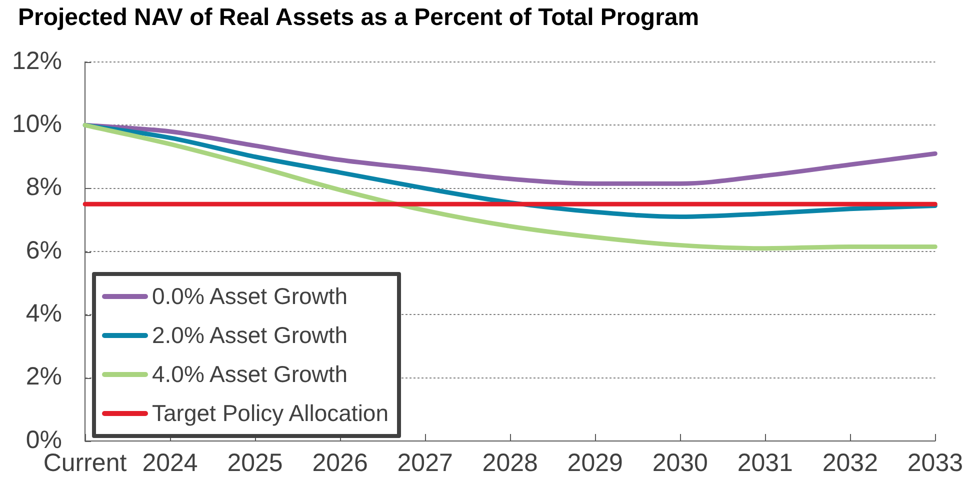 Image resolution: width=971 pixels, height=488 pixels. What do you see at coordinates (44, 376) in the screenshot?
I see `y-tick-label: 2%` at bounding box center [44, 376].